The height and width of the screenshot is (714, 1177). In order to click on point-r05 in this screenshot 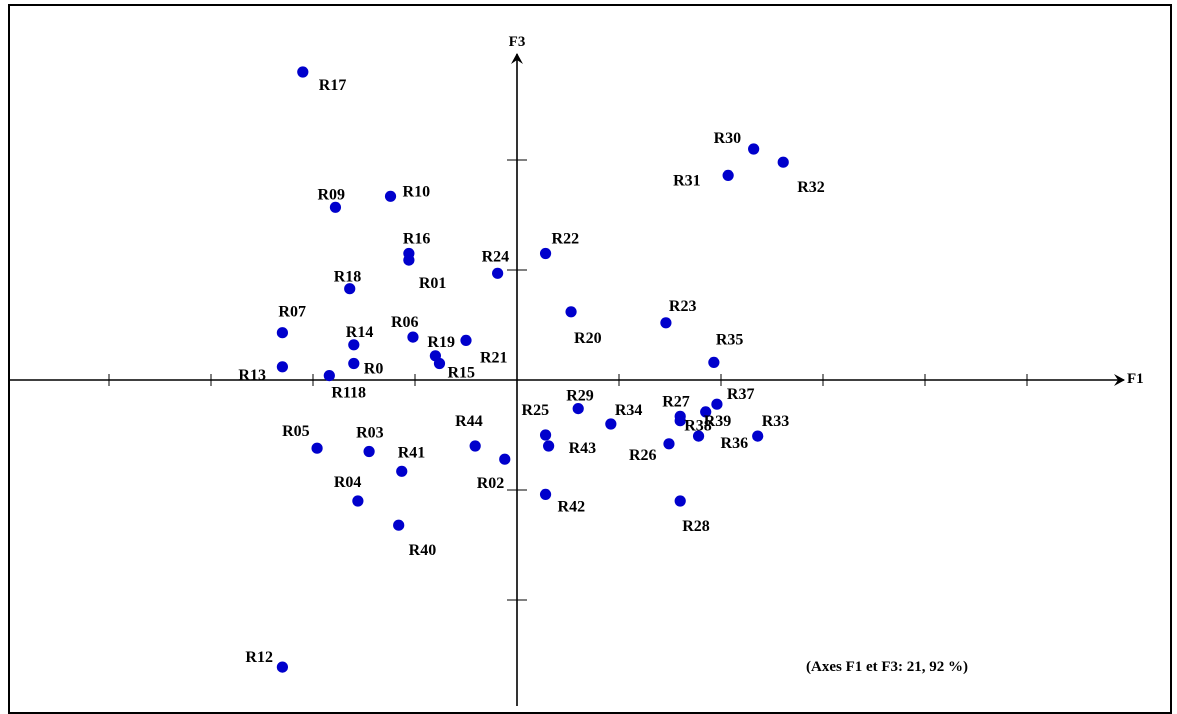, I will do `click(317, 448)`.